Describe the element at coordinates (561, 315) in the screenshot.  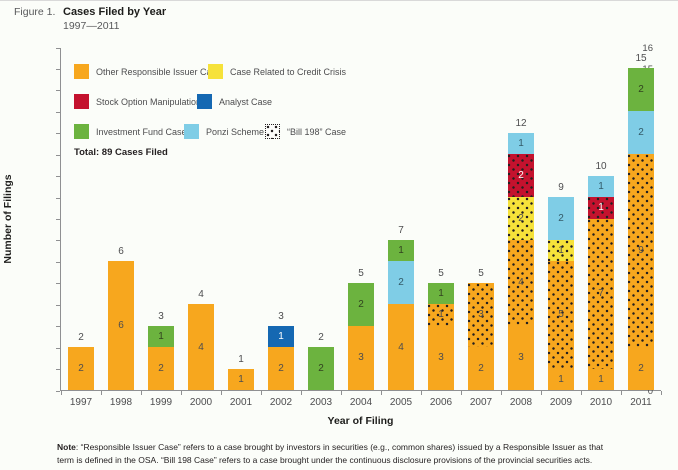
I see `bar-segment: 5` at that location.